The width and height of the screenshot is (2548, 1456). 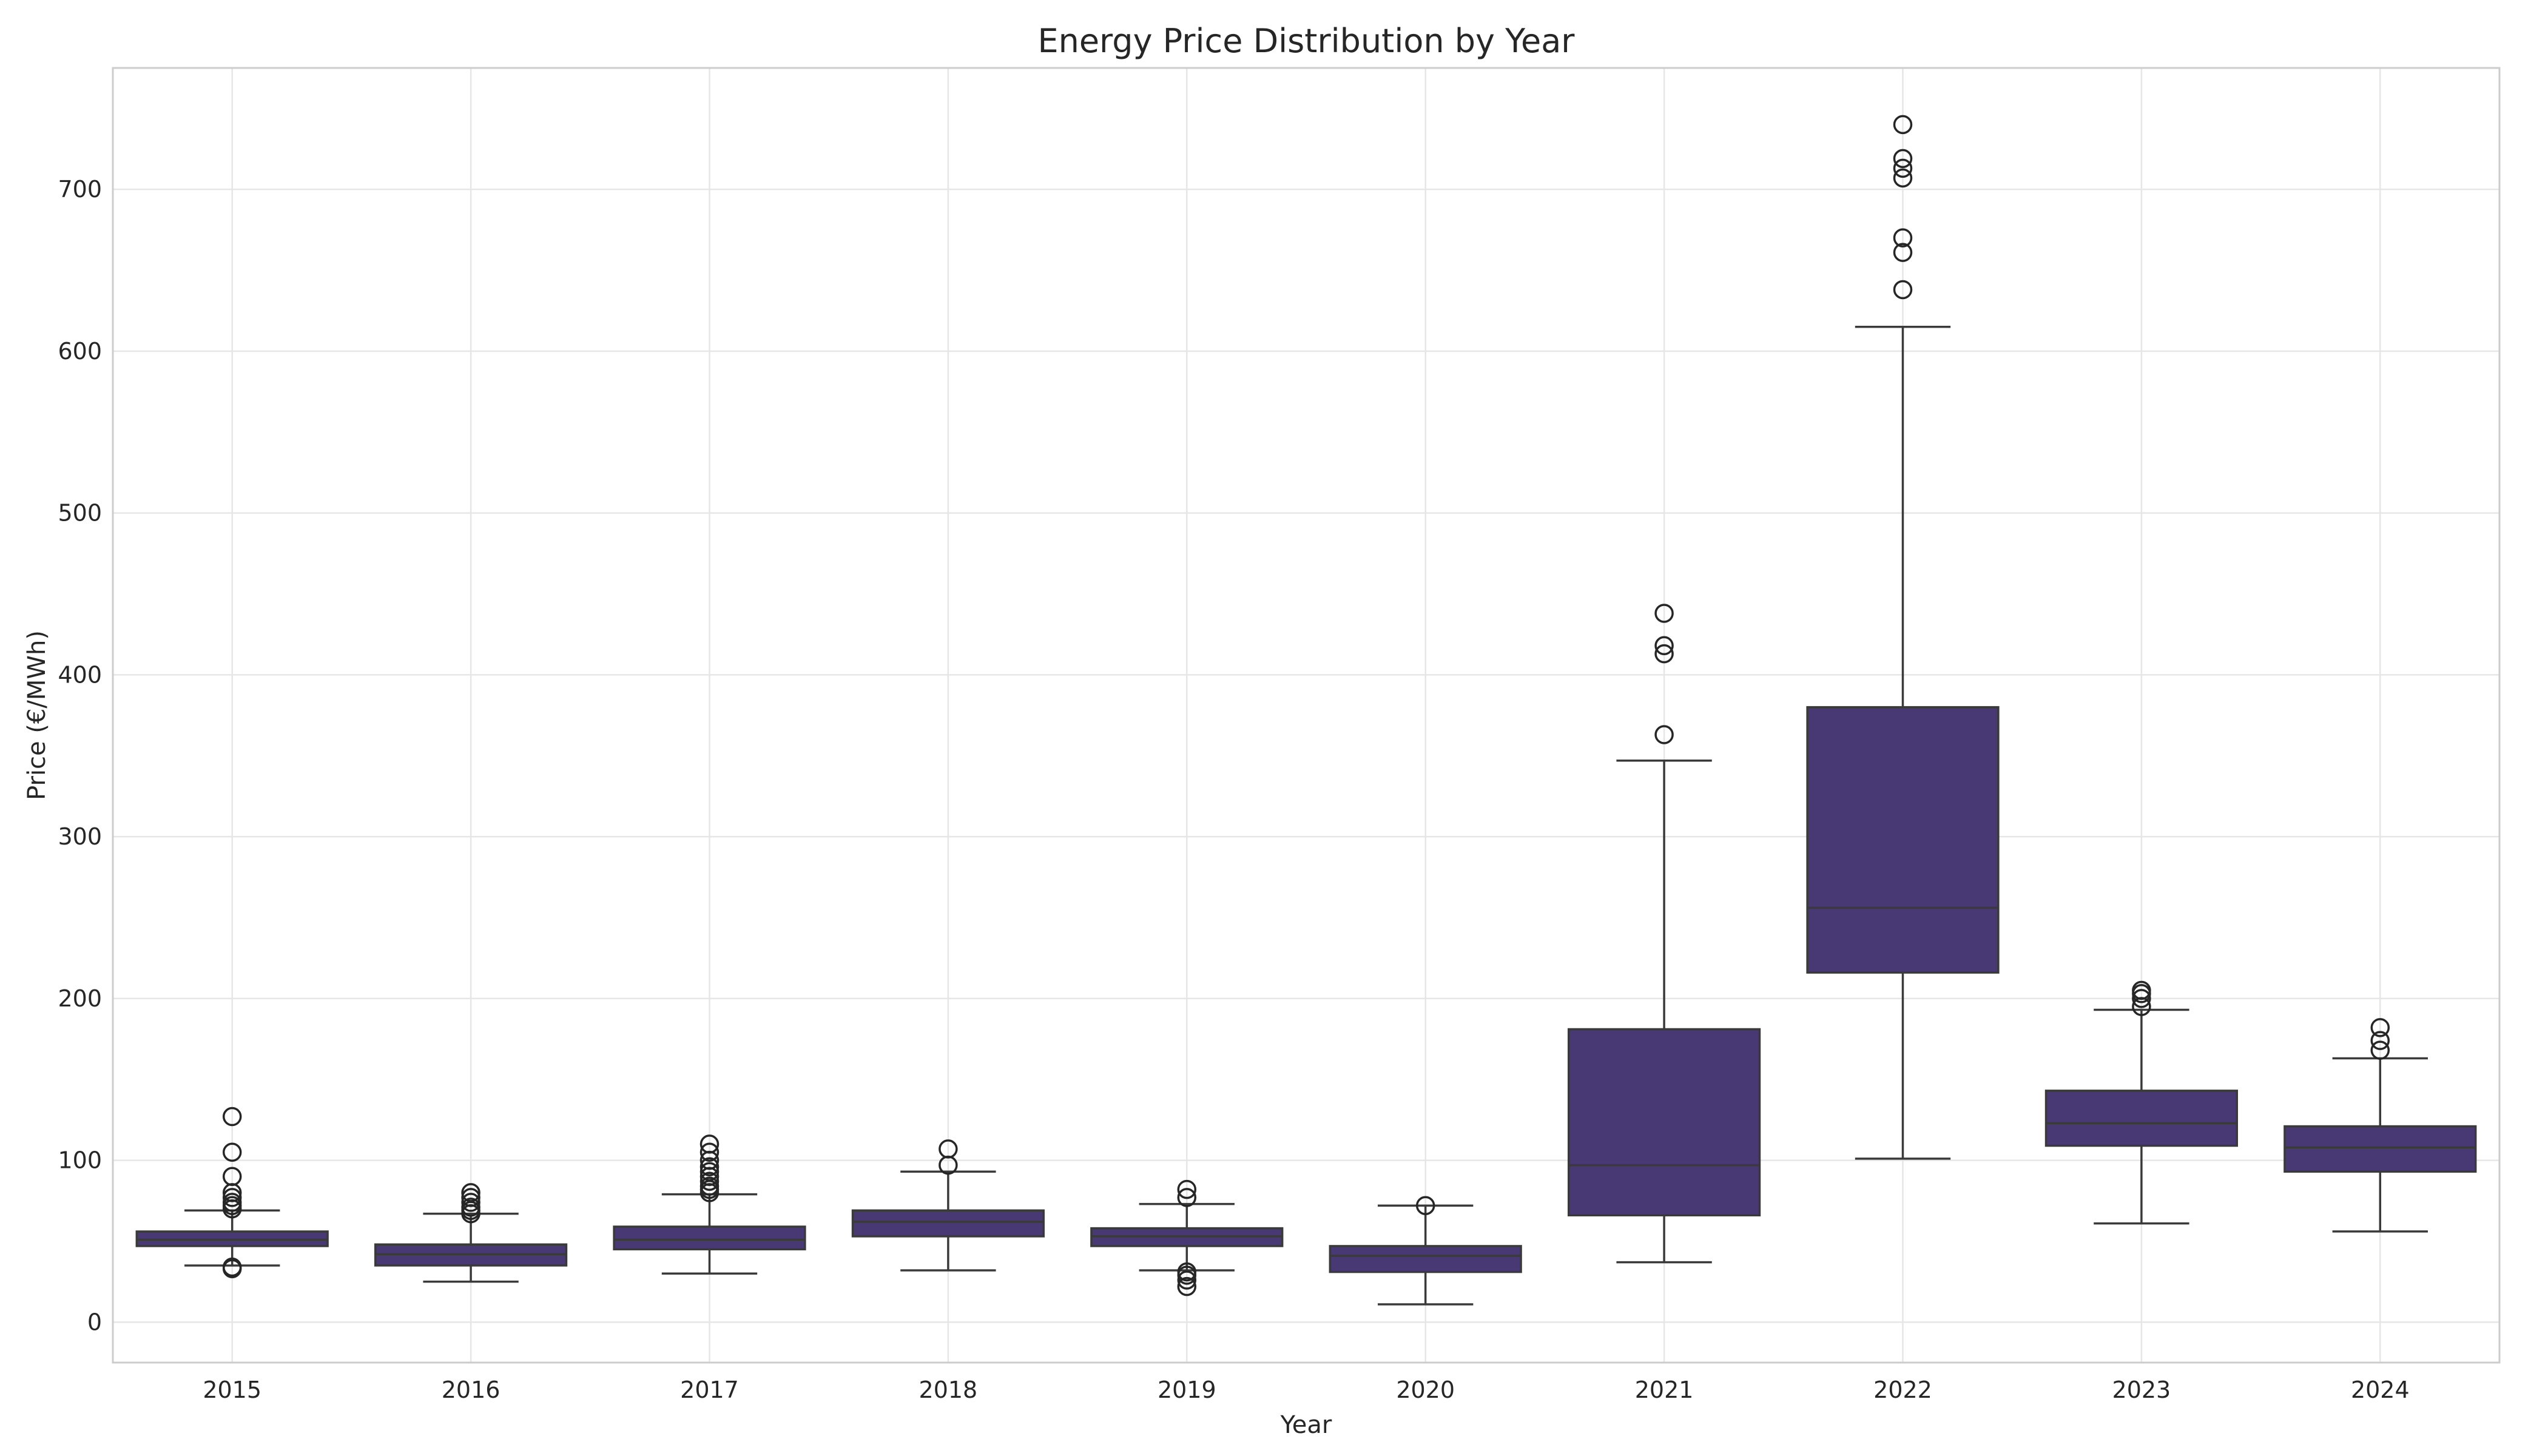 What do you see at coordinates (80, 836) in the screenshot?
I see `y-tick-label: 300` at bounding box center [80, 836].